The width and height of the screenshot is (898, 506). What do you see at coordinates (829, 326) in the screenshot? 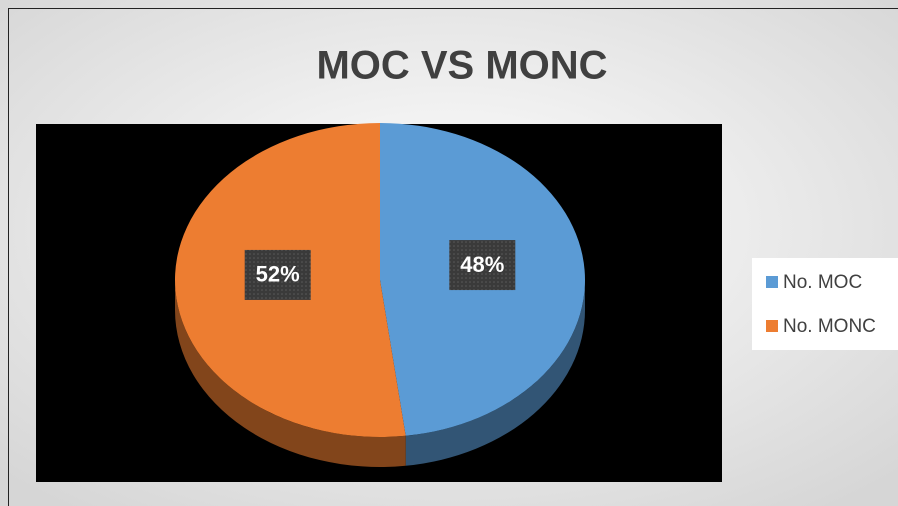
I see `legend-label: No. MONC` at bounding box center [829, 326].